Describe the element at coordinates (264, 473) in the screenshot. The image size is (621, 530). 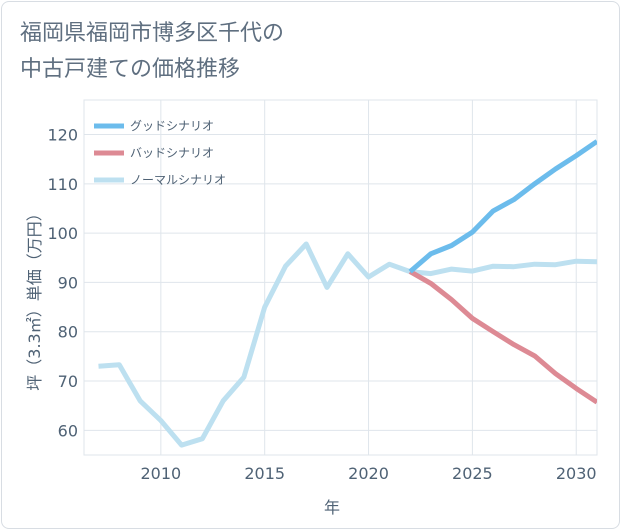
I see `x-tick-label: 2015` at that location.